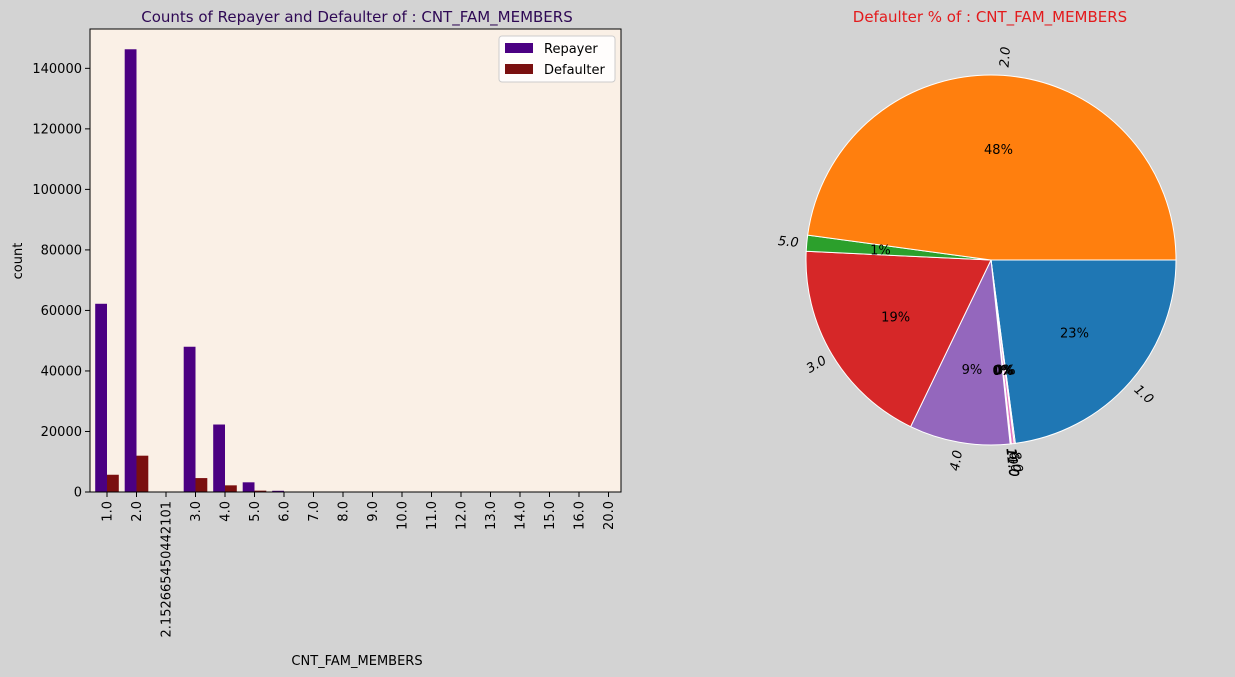 This screenshot has height=677, width=1235. Describe the element at coordinates (61, 432) in the screenshot. I see `y-tick-label: 20000` at that location.